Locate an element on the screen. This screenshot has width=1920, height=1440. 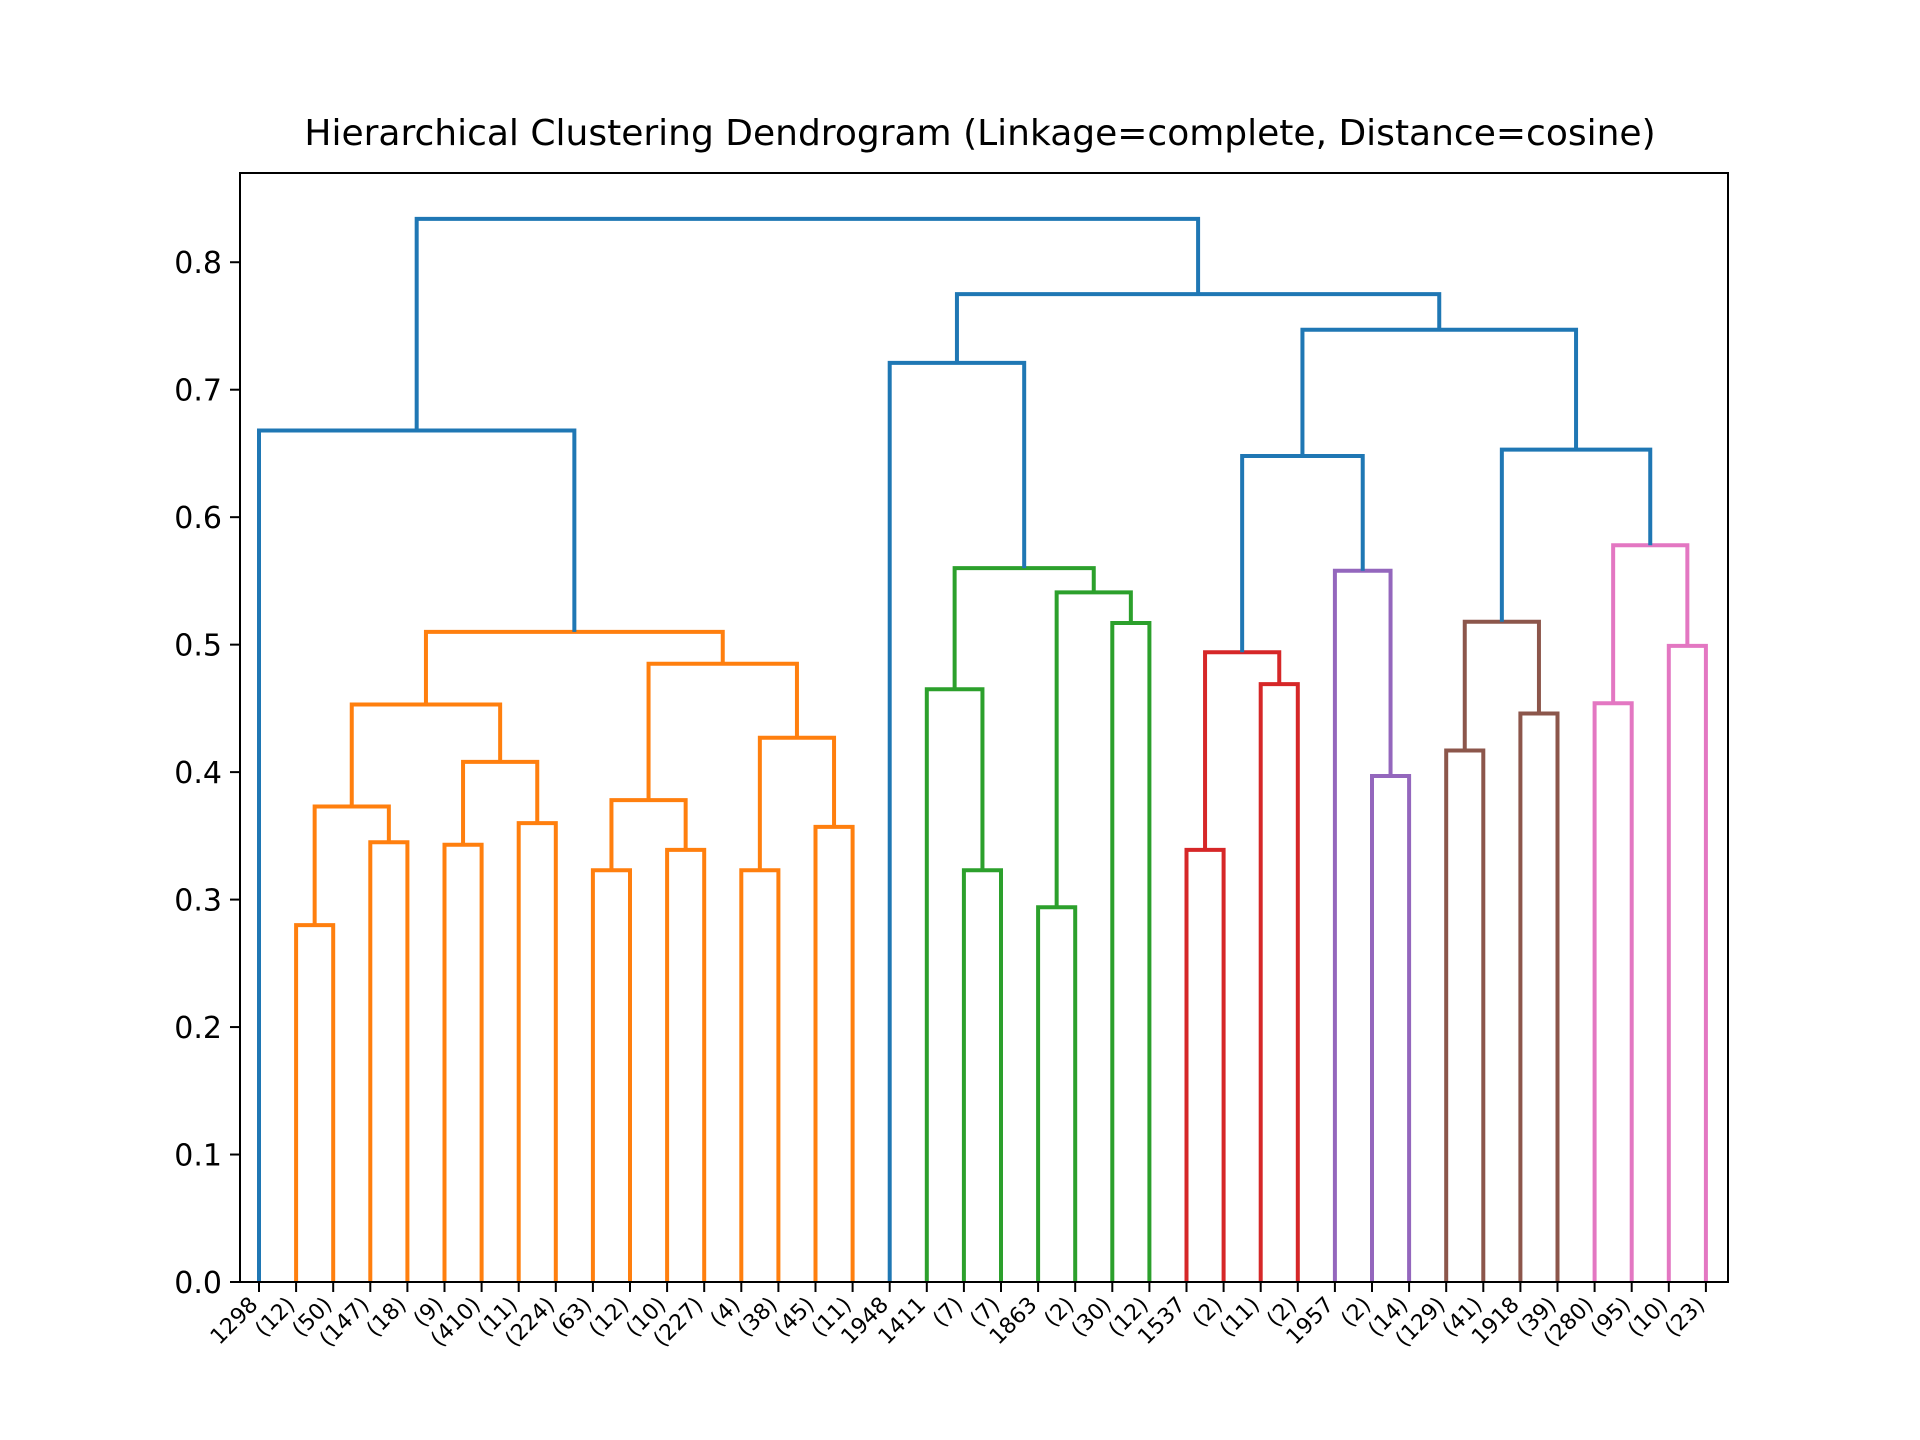
y-tick-label: 0.1 is located at coordinates (198, 1156).